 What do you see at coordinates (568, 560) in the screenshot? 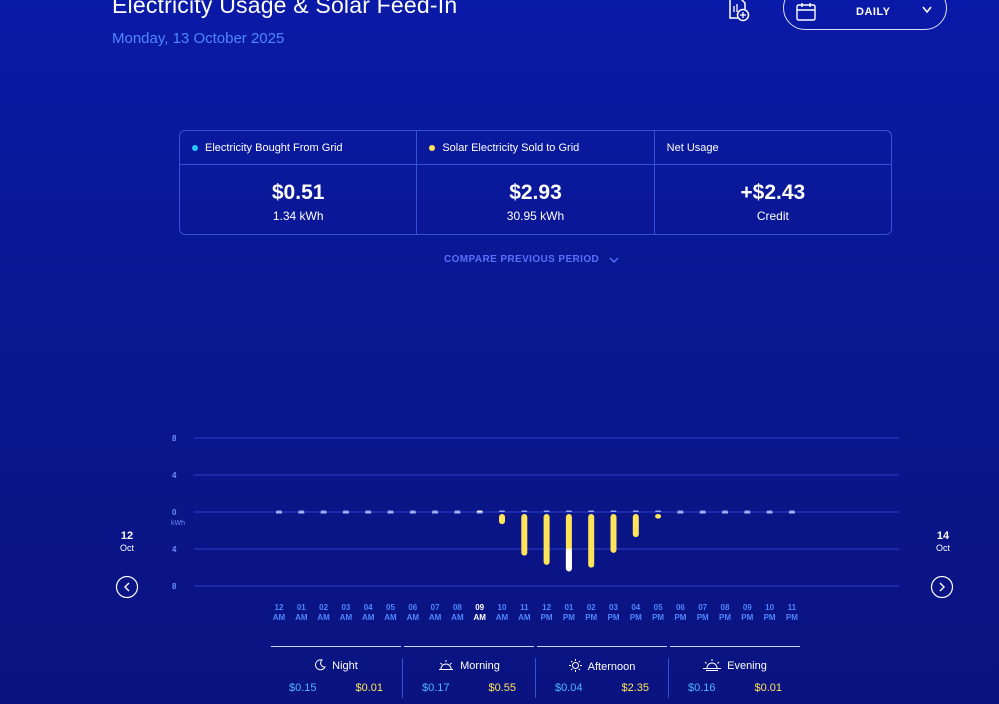
I see `sold-bar-highlight` at bounding box center [568, 560].